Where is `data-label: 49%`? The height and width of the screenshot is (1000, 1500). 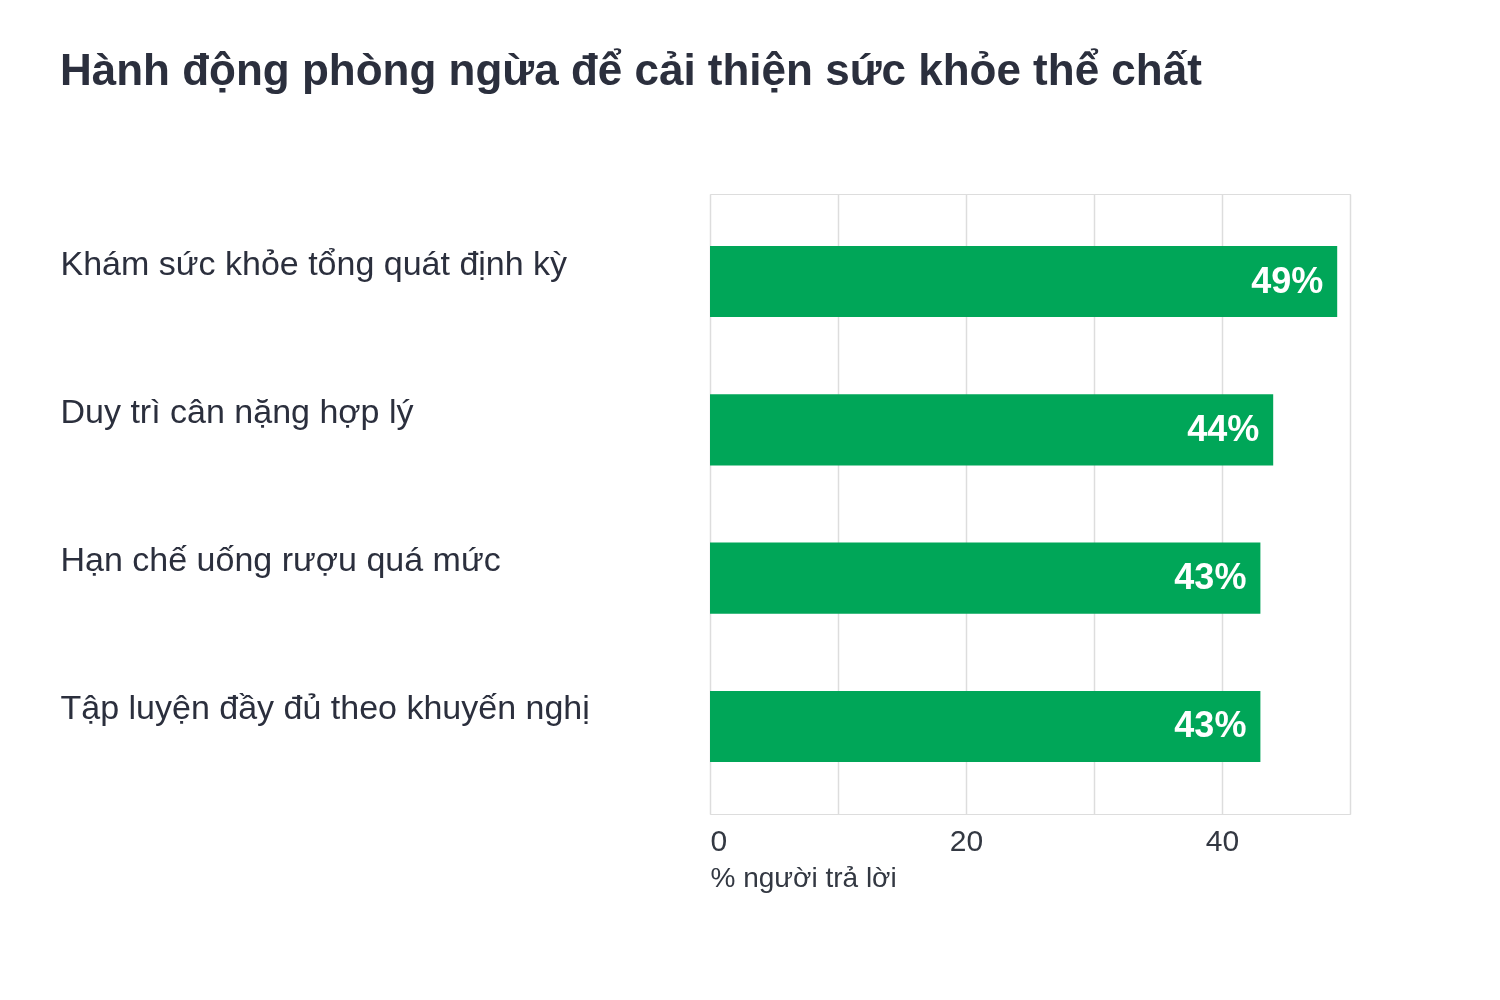
data-label: 49% is located at coordinates (1287, 280).